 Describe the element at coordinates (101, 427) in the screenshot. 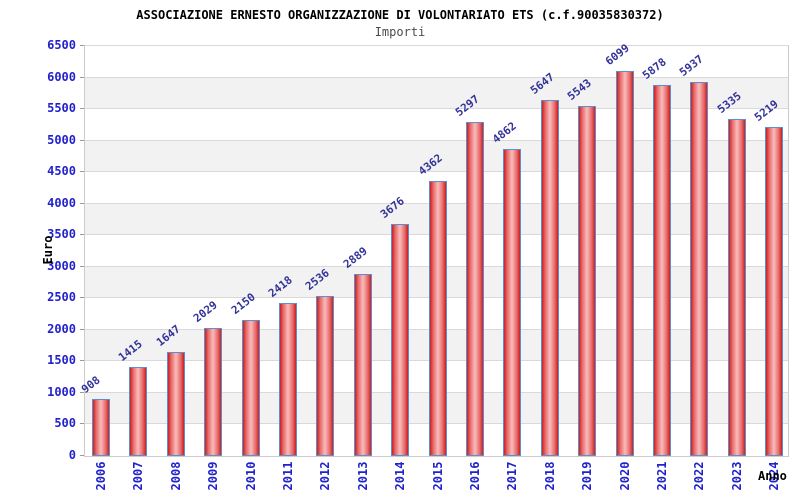

I see `bar-2006` at that location.